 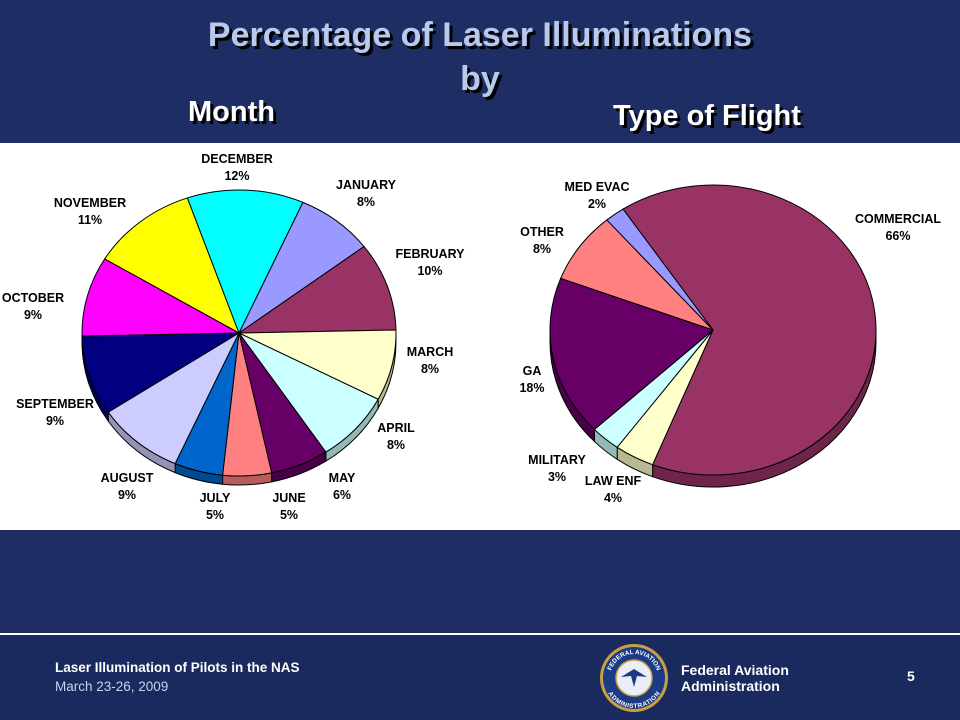 I want to click on pie-pct-april: 8%, so click(x=396, y=445).